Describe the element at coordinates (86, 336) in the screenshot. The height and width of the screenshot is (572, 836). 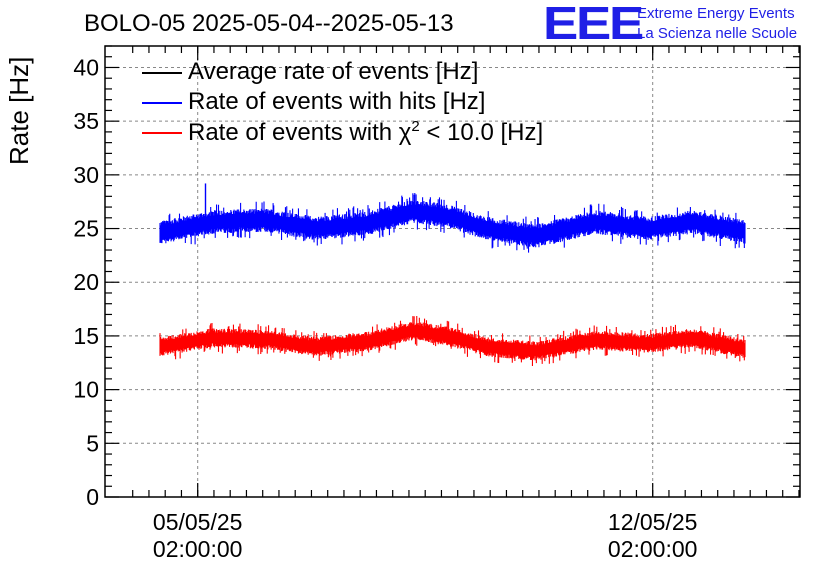
I see `y-tick-label: 15` at that location.